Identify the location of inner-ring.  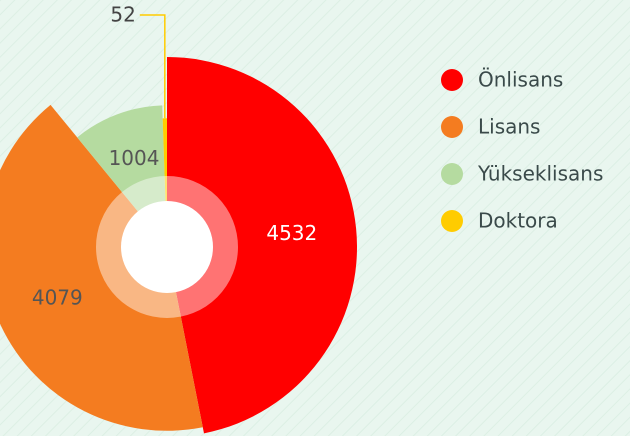
(167, 247).